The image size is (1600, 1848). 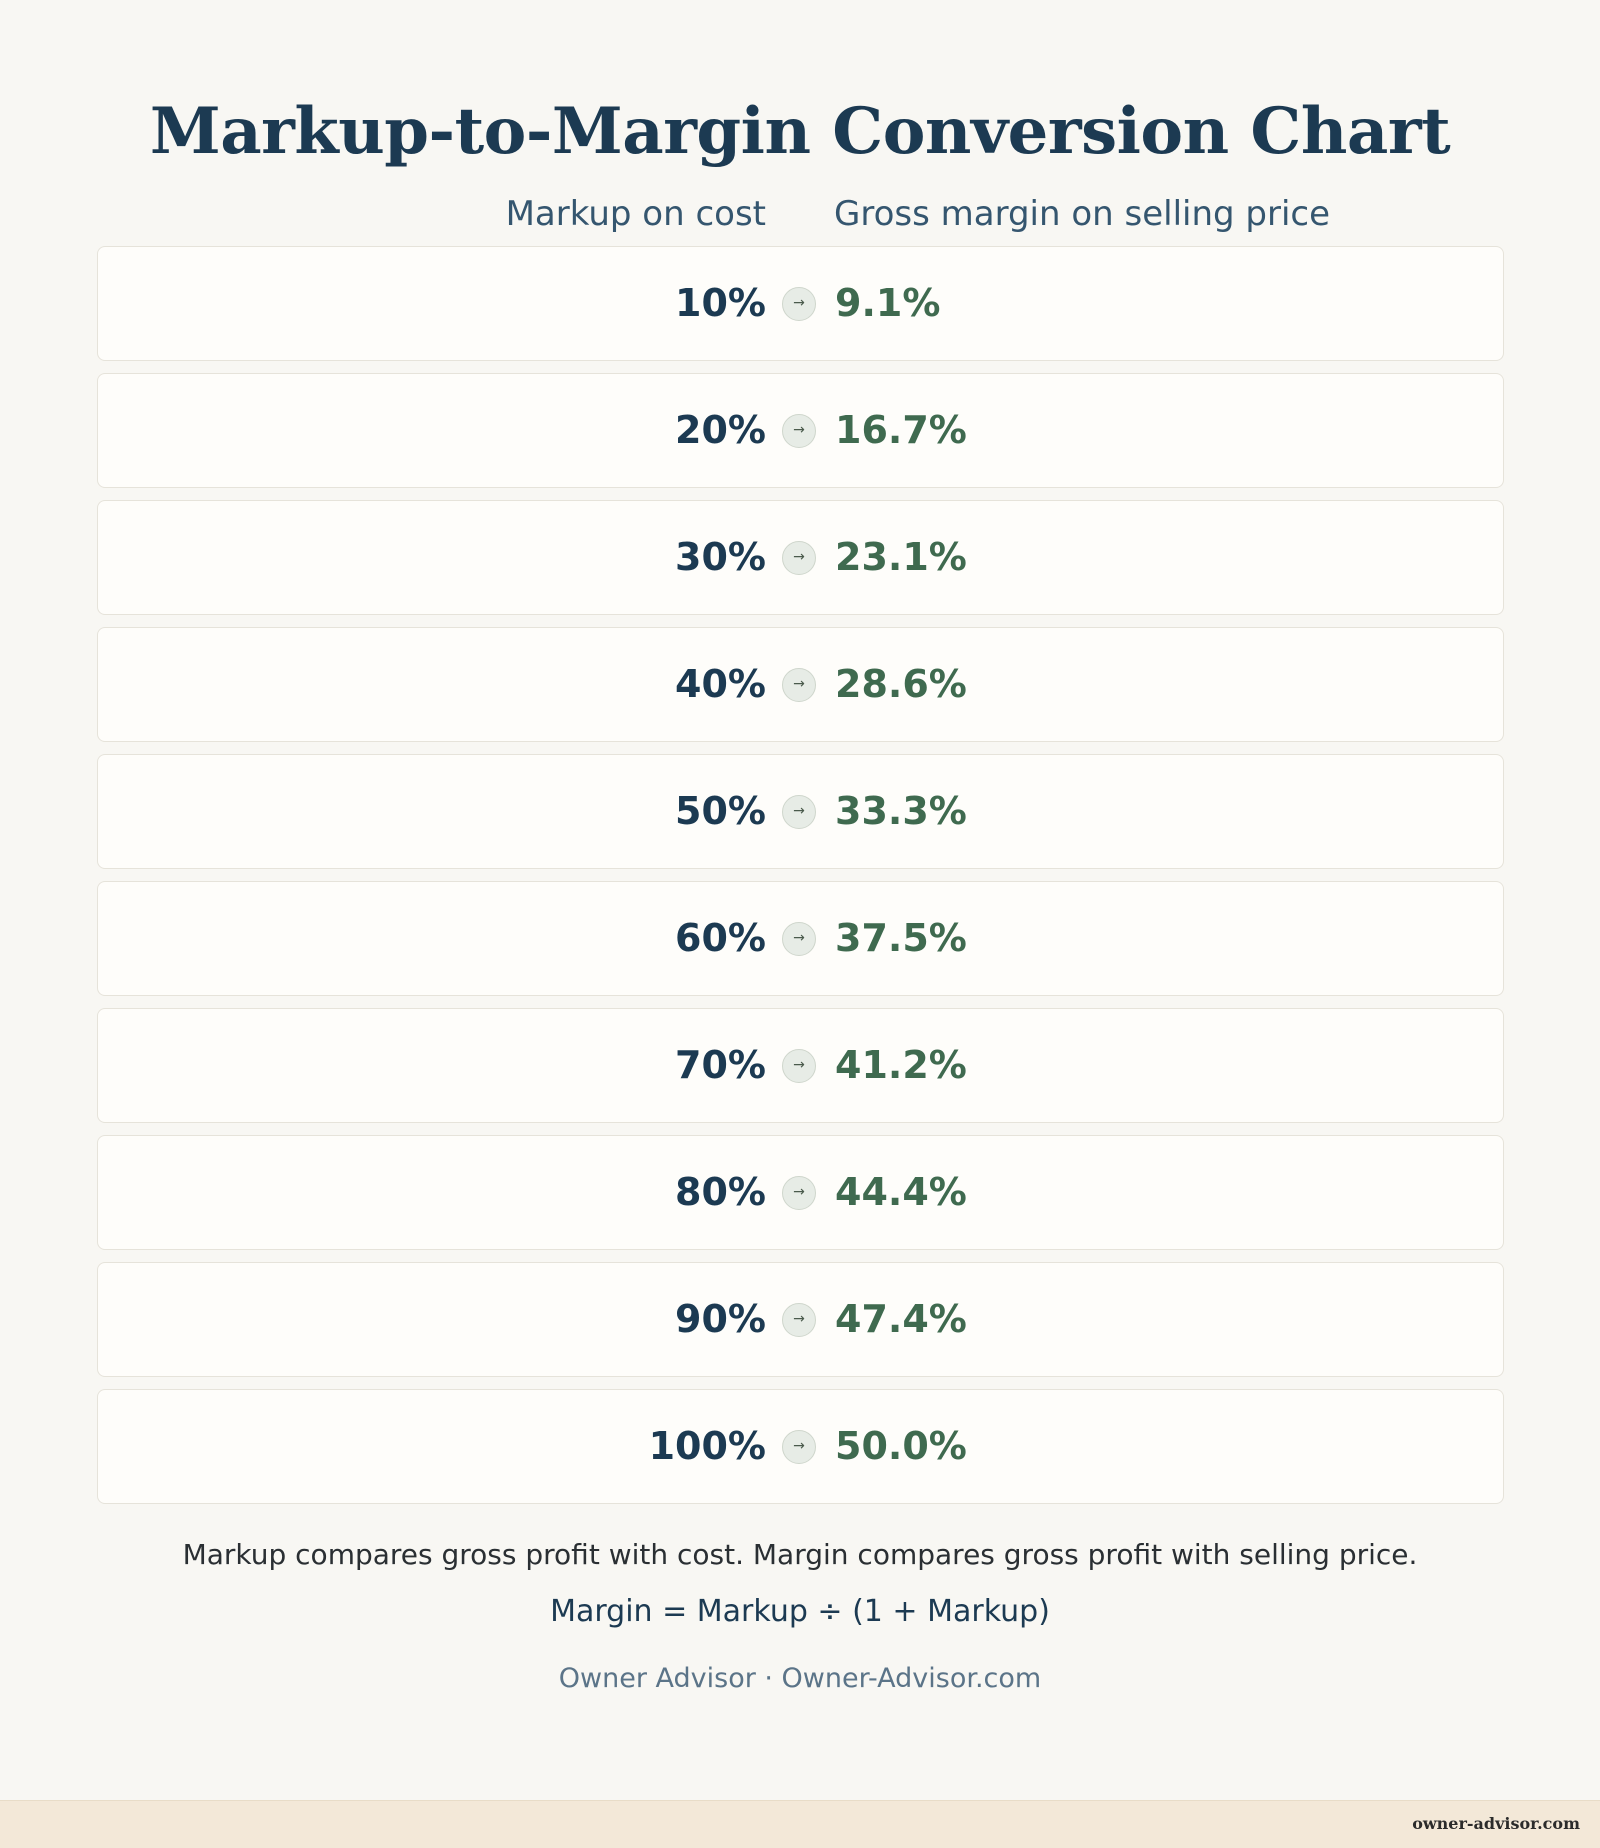 I want to click on margin-value: 50.0%, so click(x=901, y=1446).